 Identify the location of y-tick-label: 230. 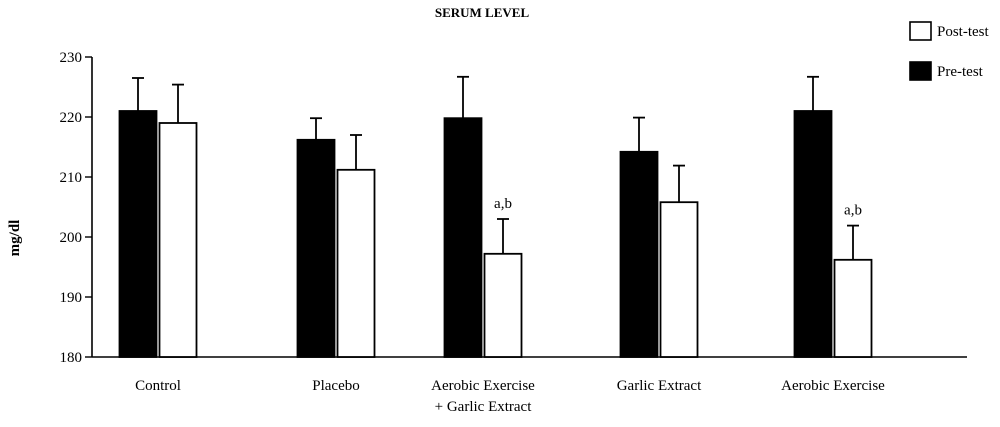
(71, 58).